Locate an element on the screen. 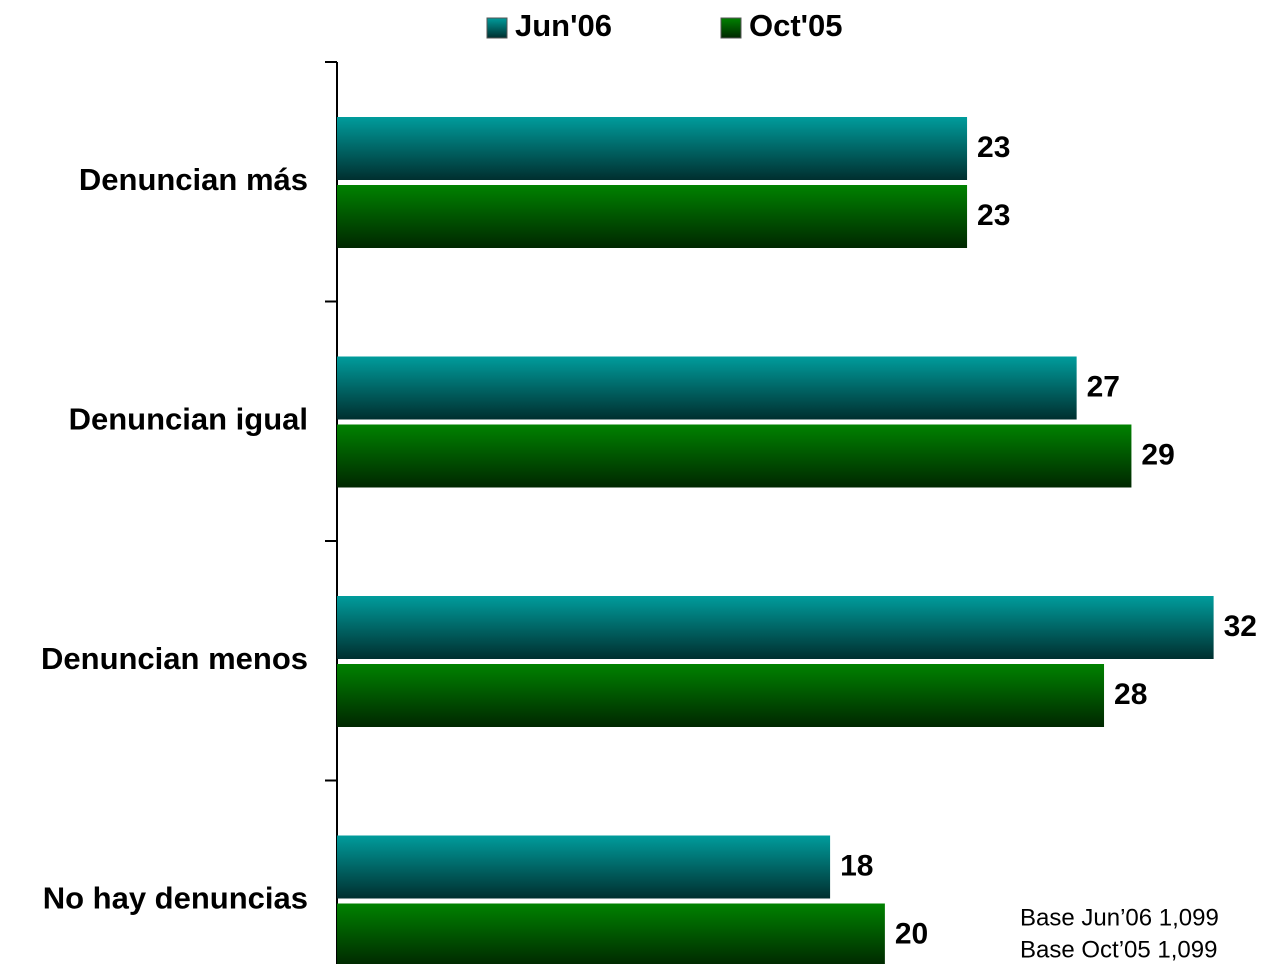 This screenshot has height=964, width=1268. value-label: 28 is located at coordinates (1130, 694).